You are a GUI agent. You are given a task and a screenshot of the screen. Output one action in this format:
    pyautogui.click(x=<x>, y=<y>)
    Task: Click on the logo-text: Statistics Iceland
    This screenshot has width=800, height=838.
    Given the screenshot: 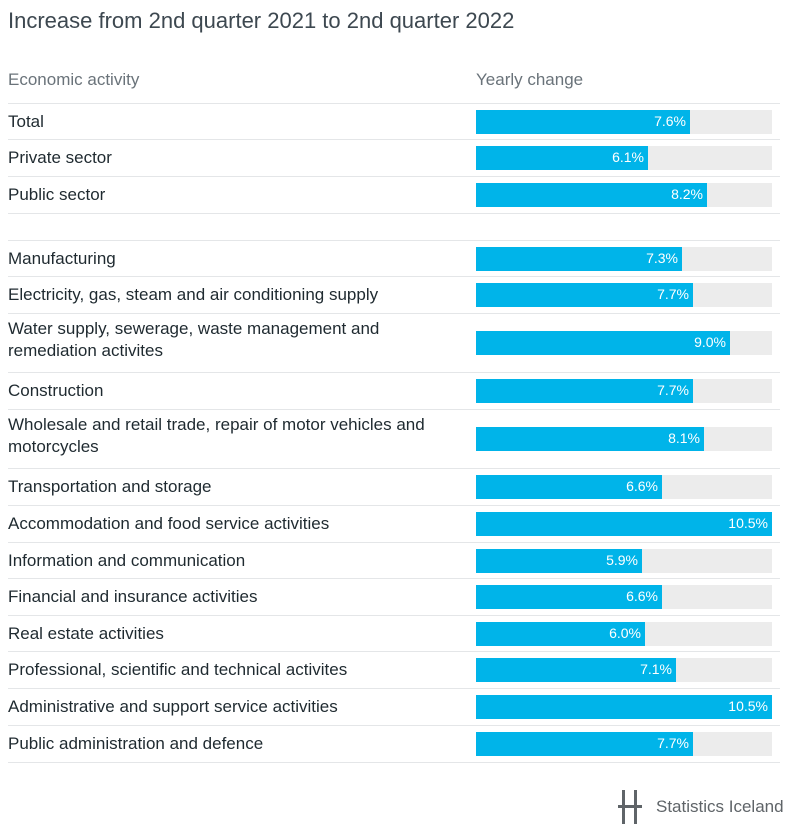 What is the action you would take?
    pyautogui.click(x=720, y=806)
    